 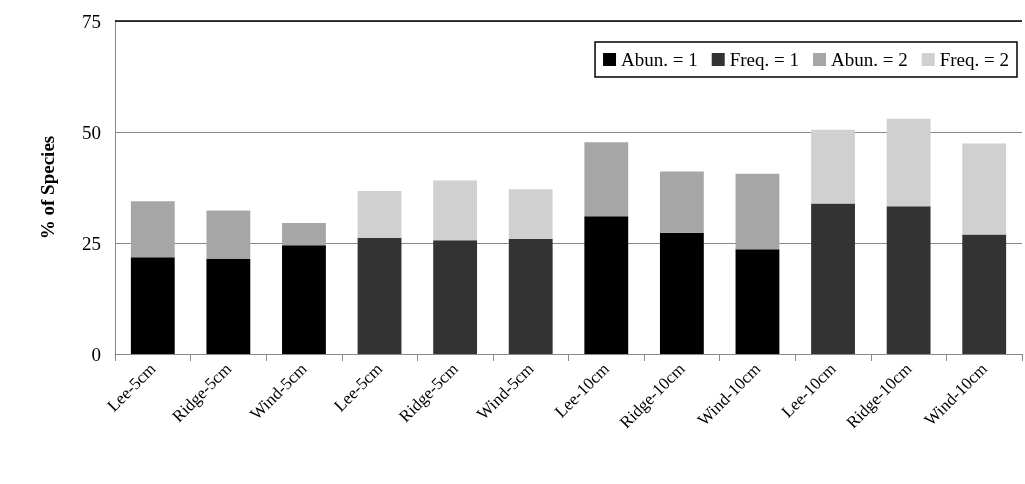 I want to click on y-tick-label: 0, so click(x=96, y=354).